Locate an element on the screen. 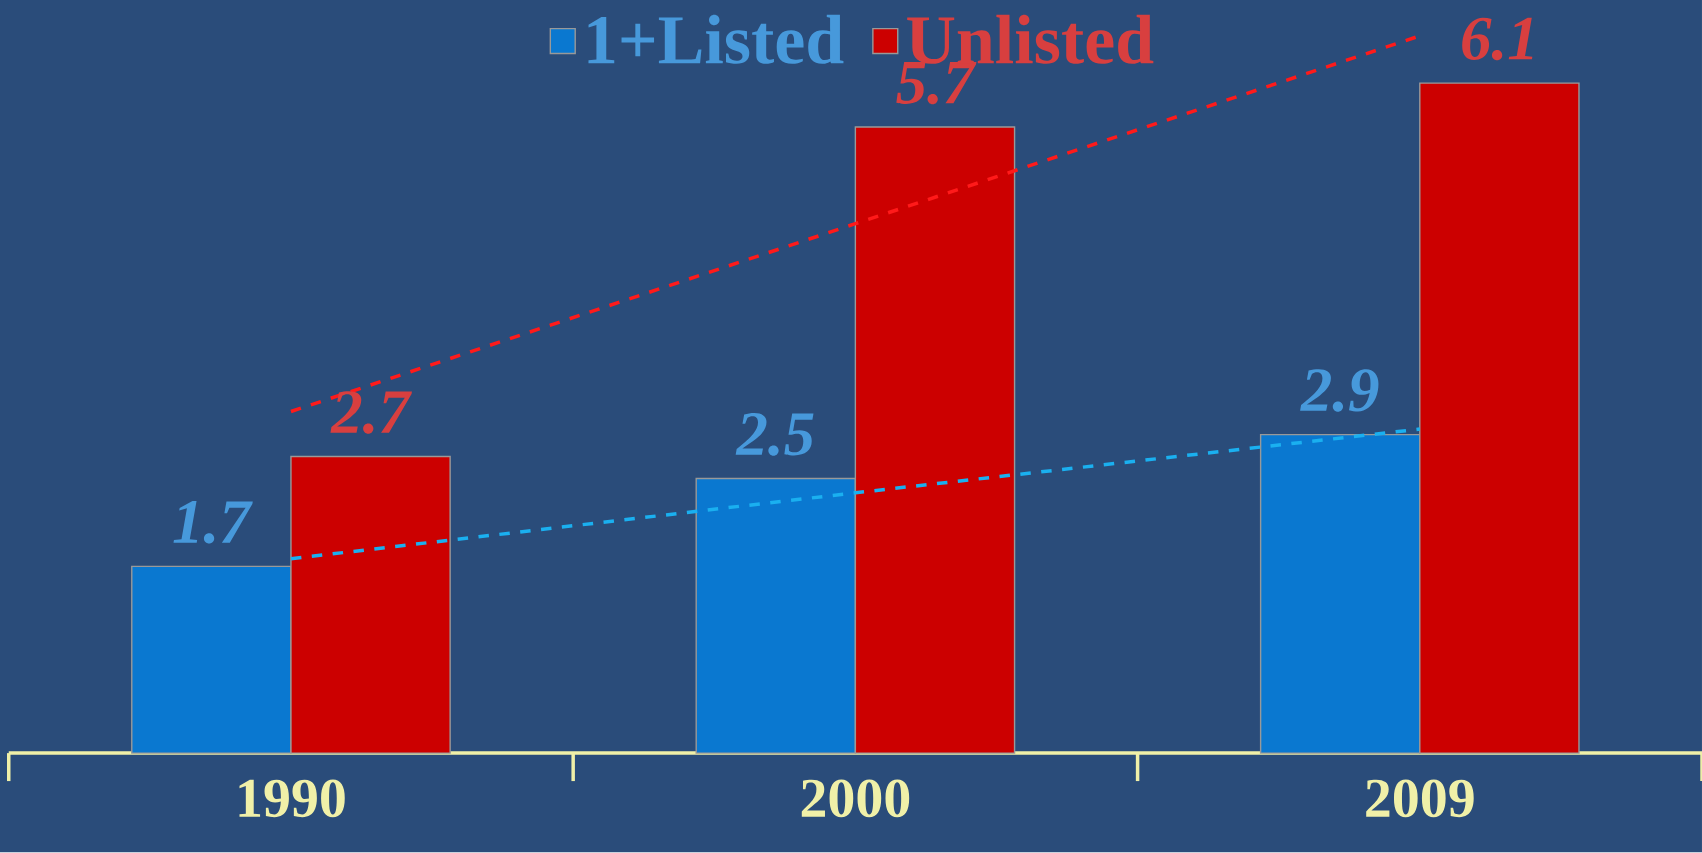 The image size is (1702, 853). x-tick-label: 2000 is located at coordinates (855, 798).